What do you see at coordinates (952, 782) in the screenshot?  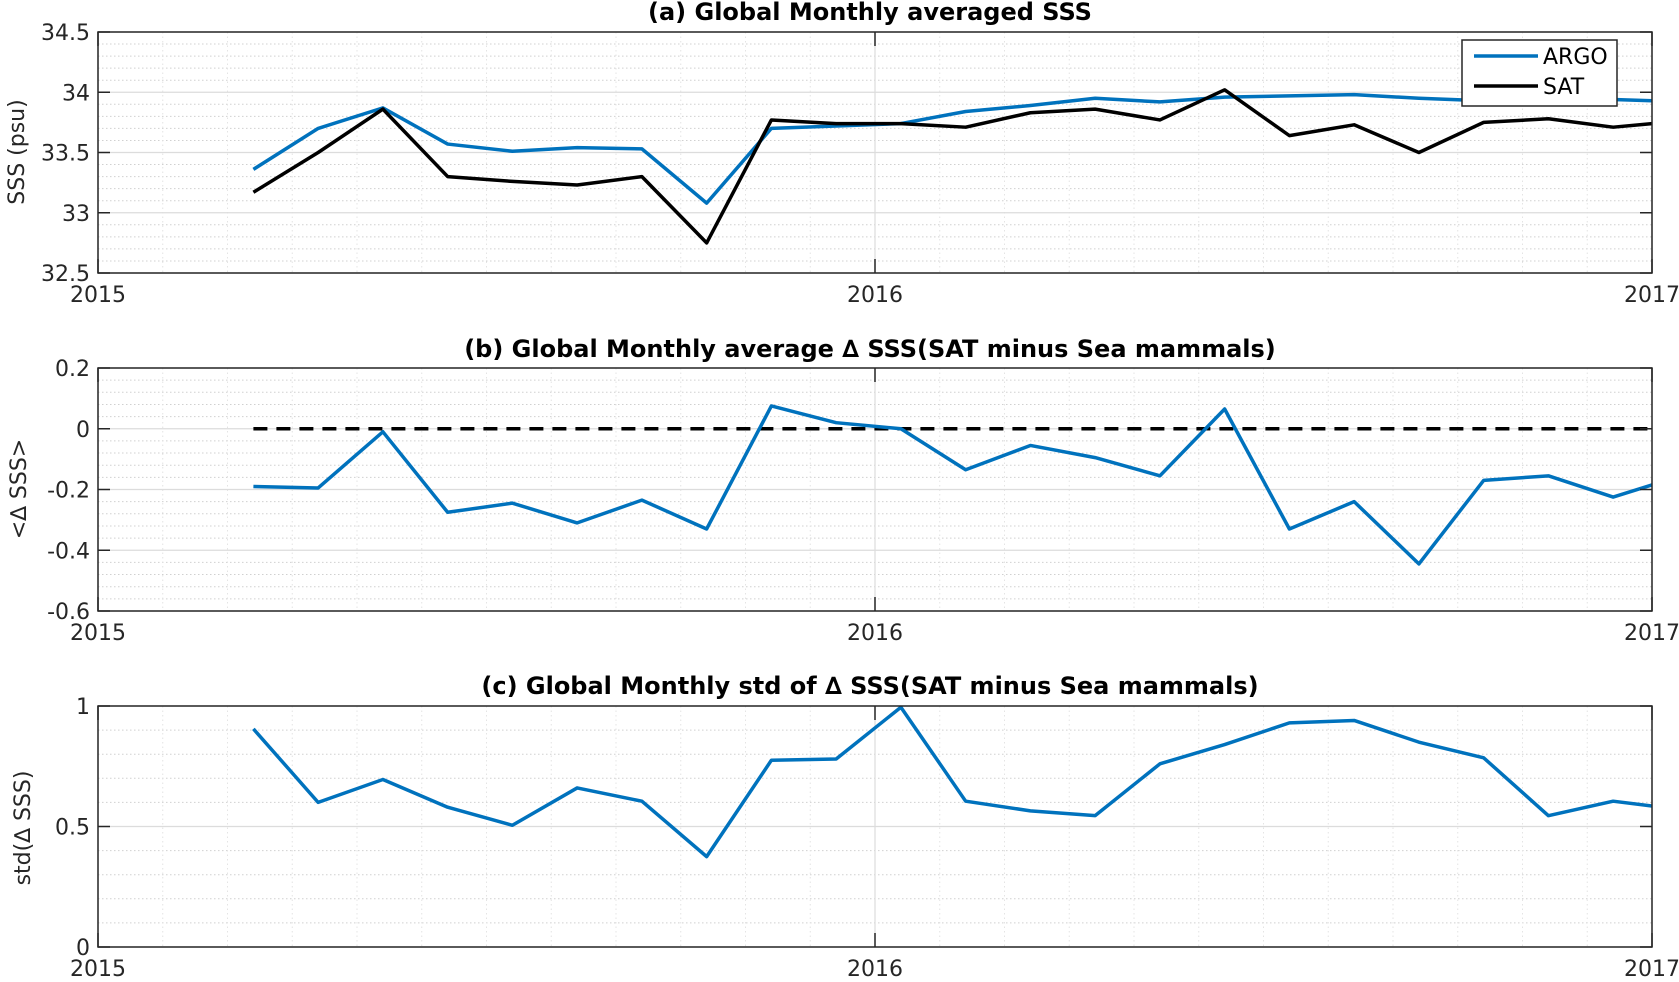 I see `panel-c-series-line0` at bounding box center [952, 782].